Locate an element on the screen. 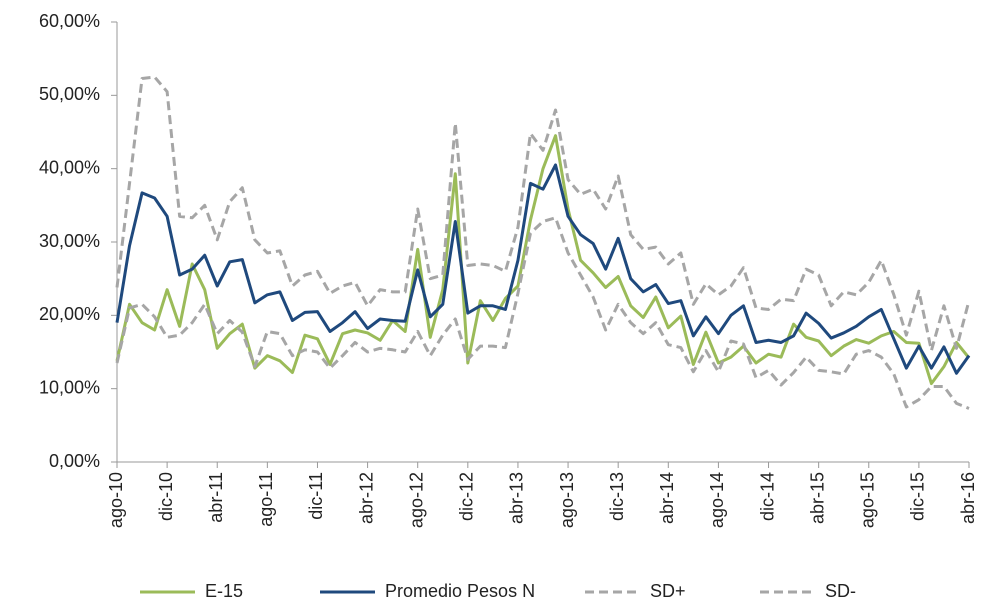 The height and width of the screenshot is (605, 985). x-tick-label: ago-10 is located at coordinates (116, 500).